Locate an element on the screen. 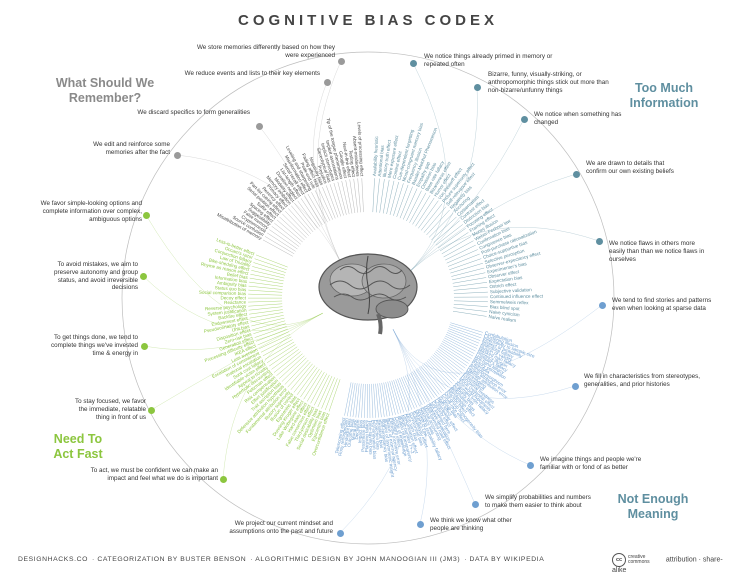  bias-label: Semmelweis reflex is located at coordinates (509, 302).